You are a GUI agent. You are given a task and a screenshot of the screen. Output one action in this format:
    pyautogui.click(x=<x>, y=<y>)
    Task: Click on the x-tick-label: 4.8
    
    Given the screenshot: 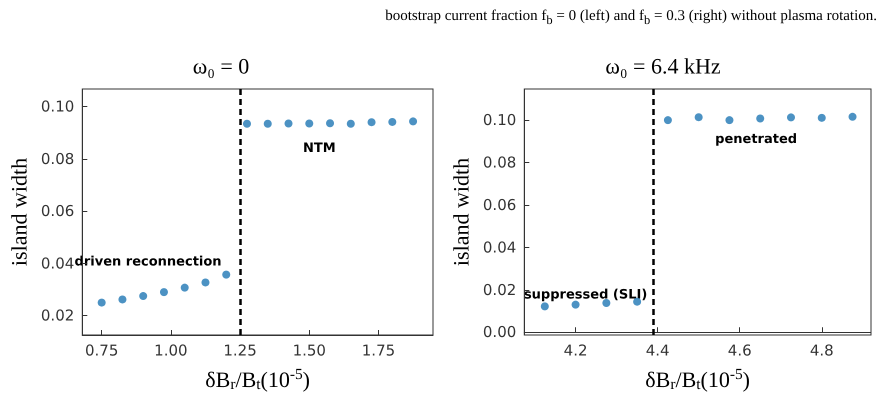 What is the action you would take?
    pyautogui.click(x=822, y=351)
    